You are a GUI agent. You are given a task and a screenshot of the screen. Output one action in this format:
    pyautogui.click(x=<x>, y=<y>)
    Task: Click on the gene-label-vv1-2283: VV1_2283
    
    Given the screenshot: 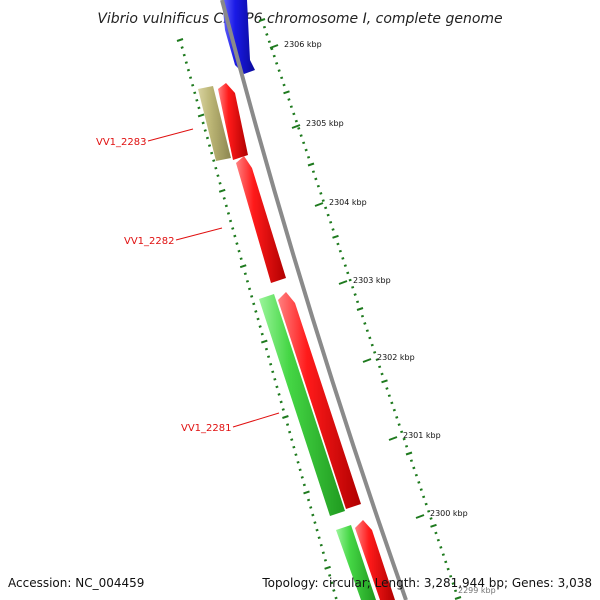 What is the action you would take?
    pyautogui.click(x=121, y=142)
    